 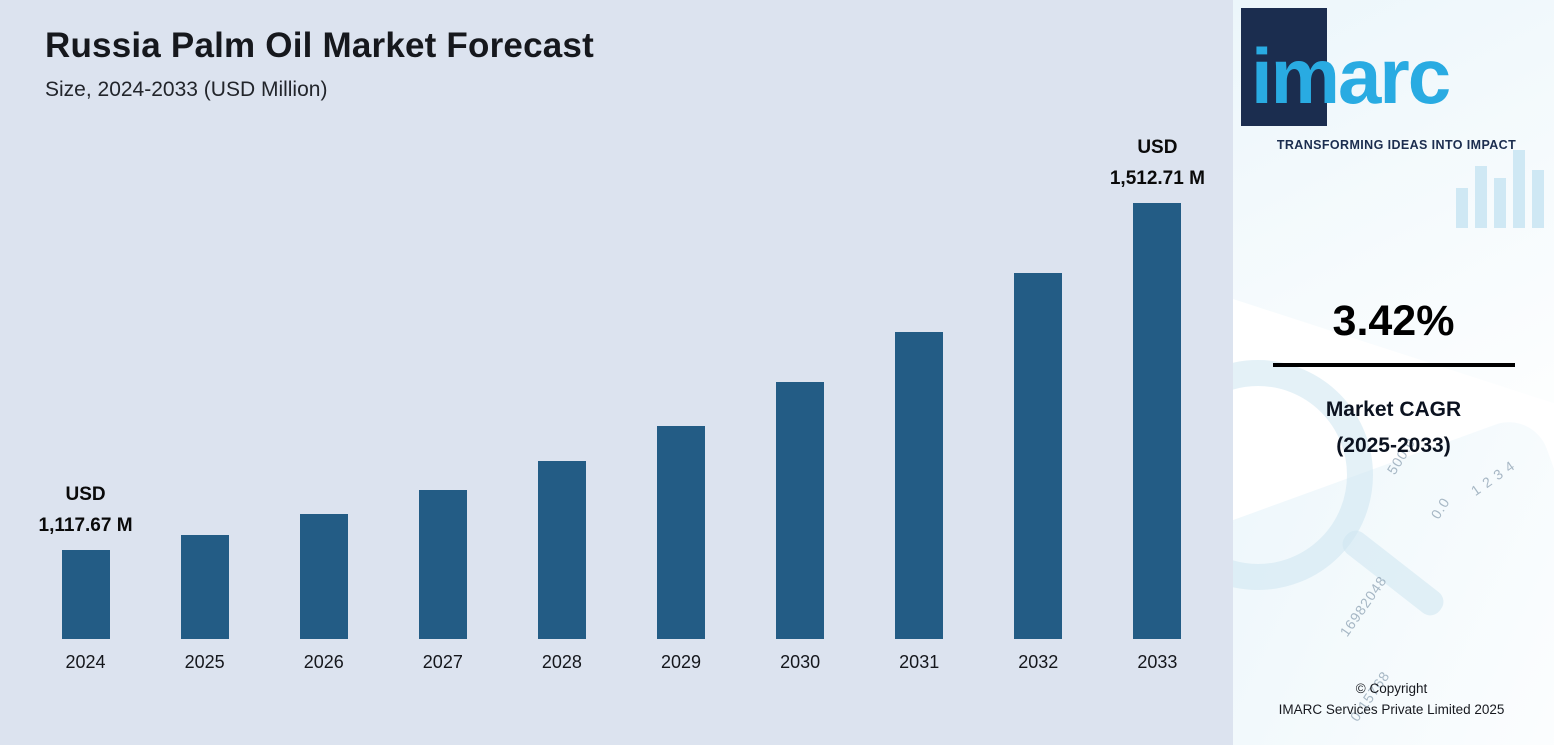 What do you see at coordinates (1440, 508) in the screenshot?
I see `decorative-number: 0.0` at bounding box center [1440, 508].